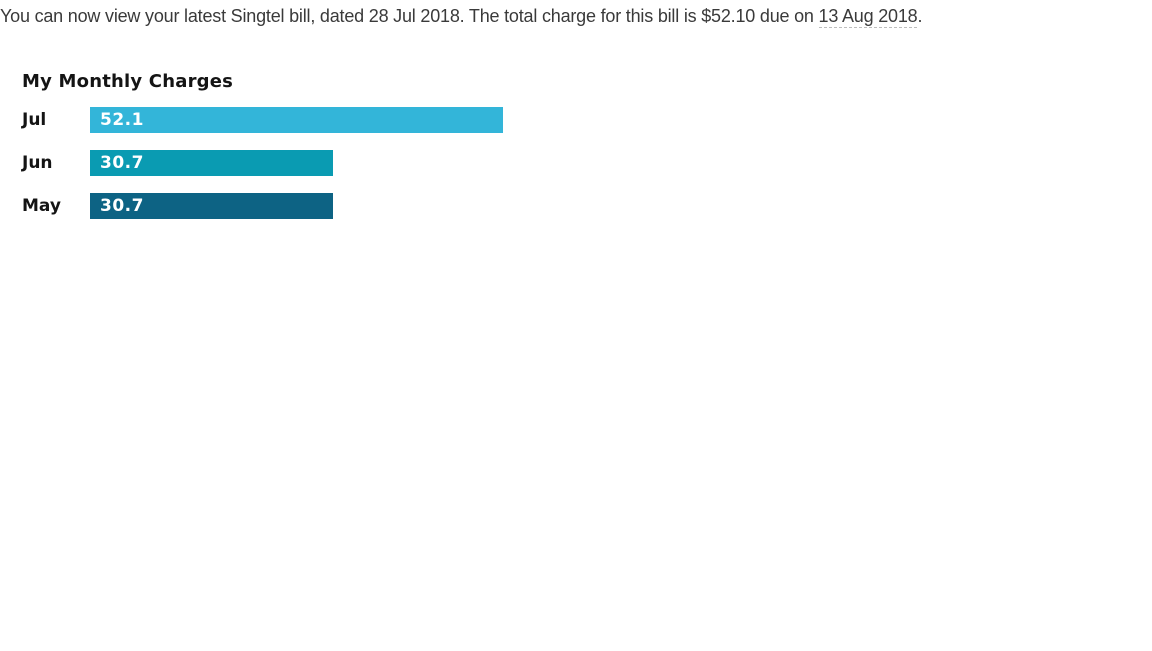 This screenshot has width=1152, height=651. I want to click on bill-summary-suffix: ., so click(920, 16).